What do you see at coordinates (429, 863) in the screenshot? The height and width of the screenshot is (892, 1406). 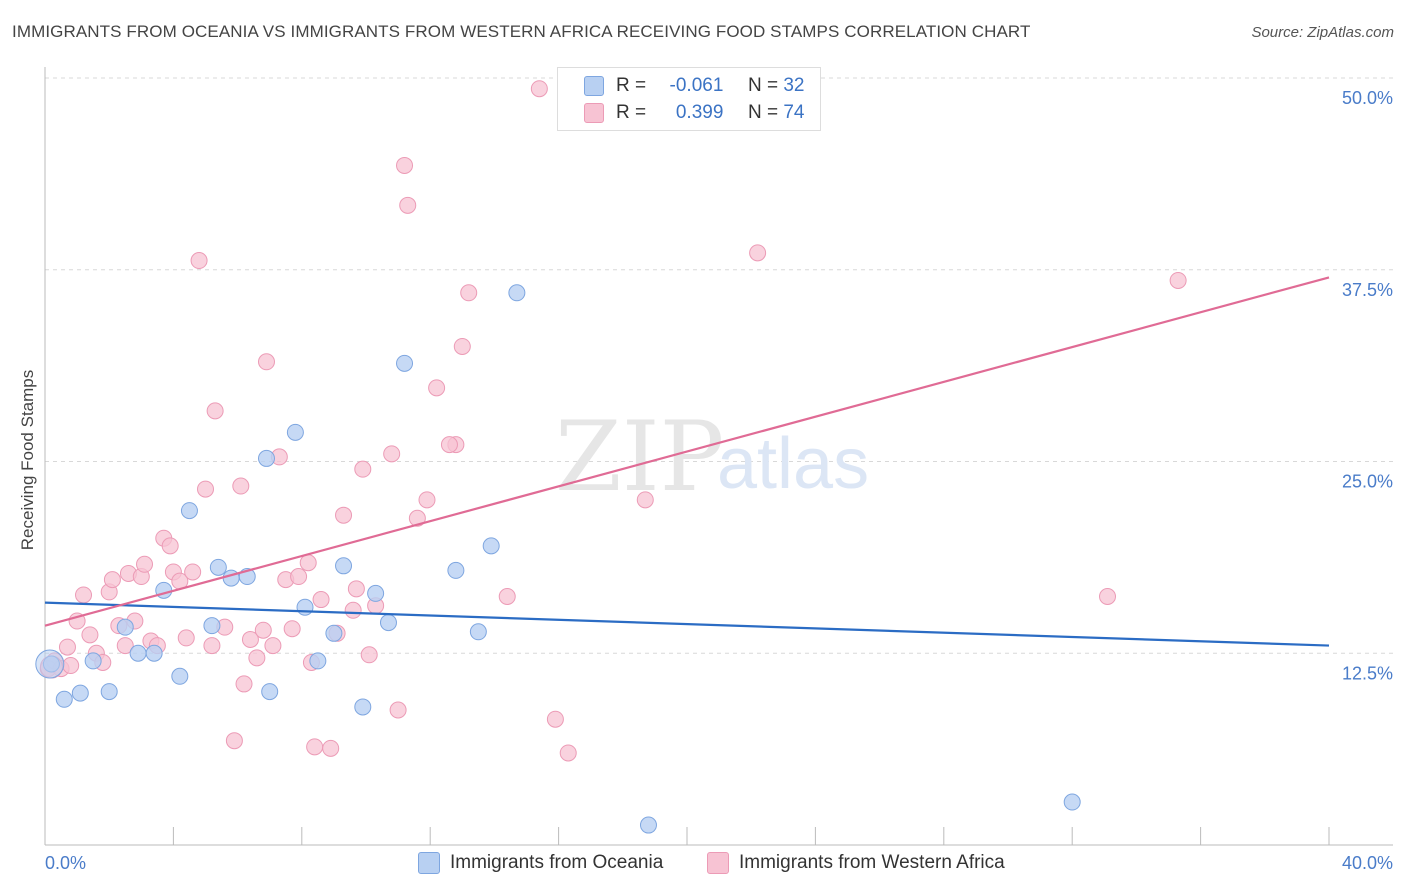 I see `legend-oceania-swatch` at bounding box center [429, 863].